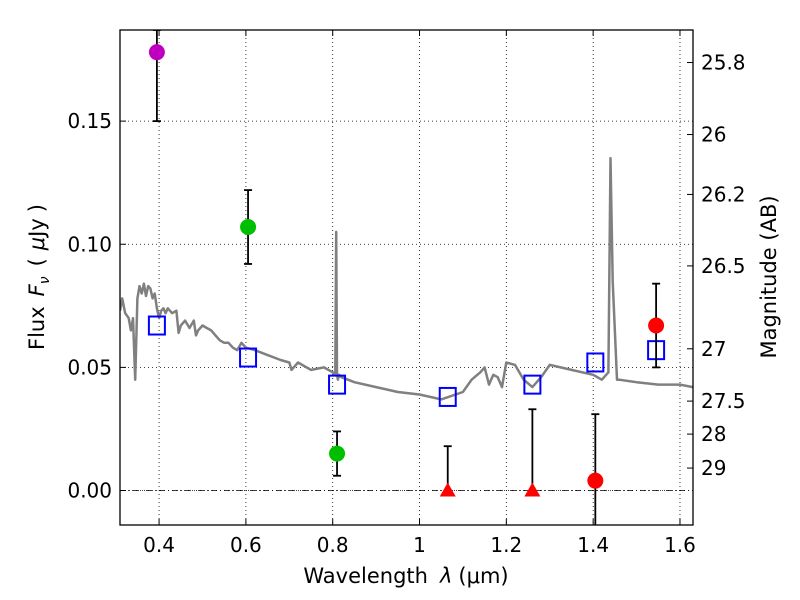 The image size is (800, 600). Describe the element at coordinates (37, 262) in the screenshot. I see `y-axis-title-paren-open: (` at that location.